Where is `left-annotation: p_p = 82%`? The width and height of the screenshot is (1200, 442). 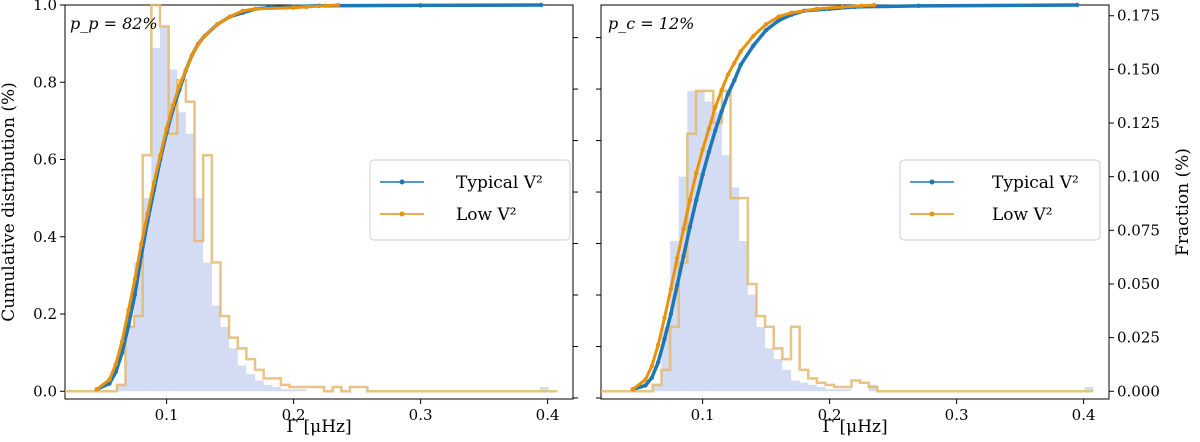 left-annotation: p_p = 82% is located at coordinates (114, 23).